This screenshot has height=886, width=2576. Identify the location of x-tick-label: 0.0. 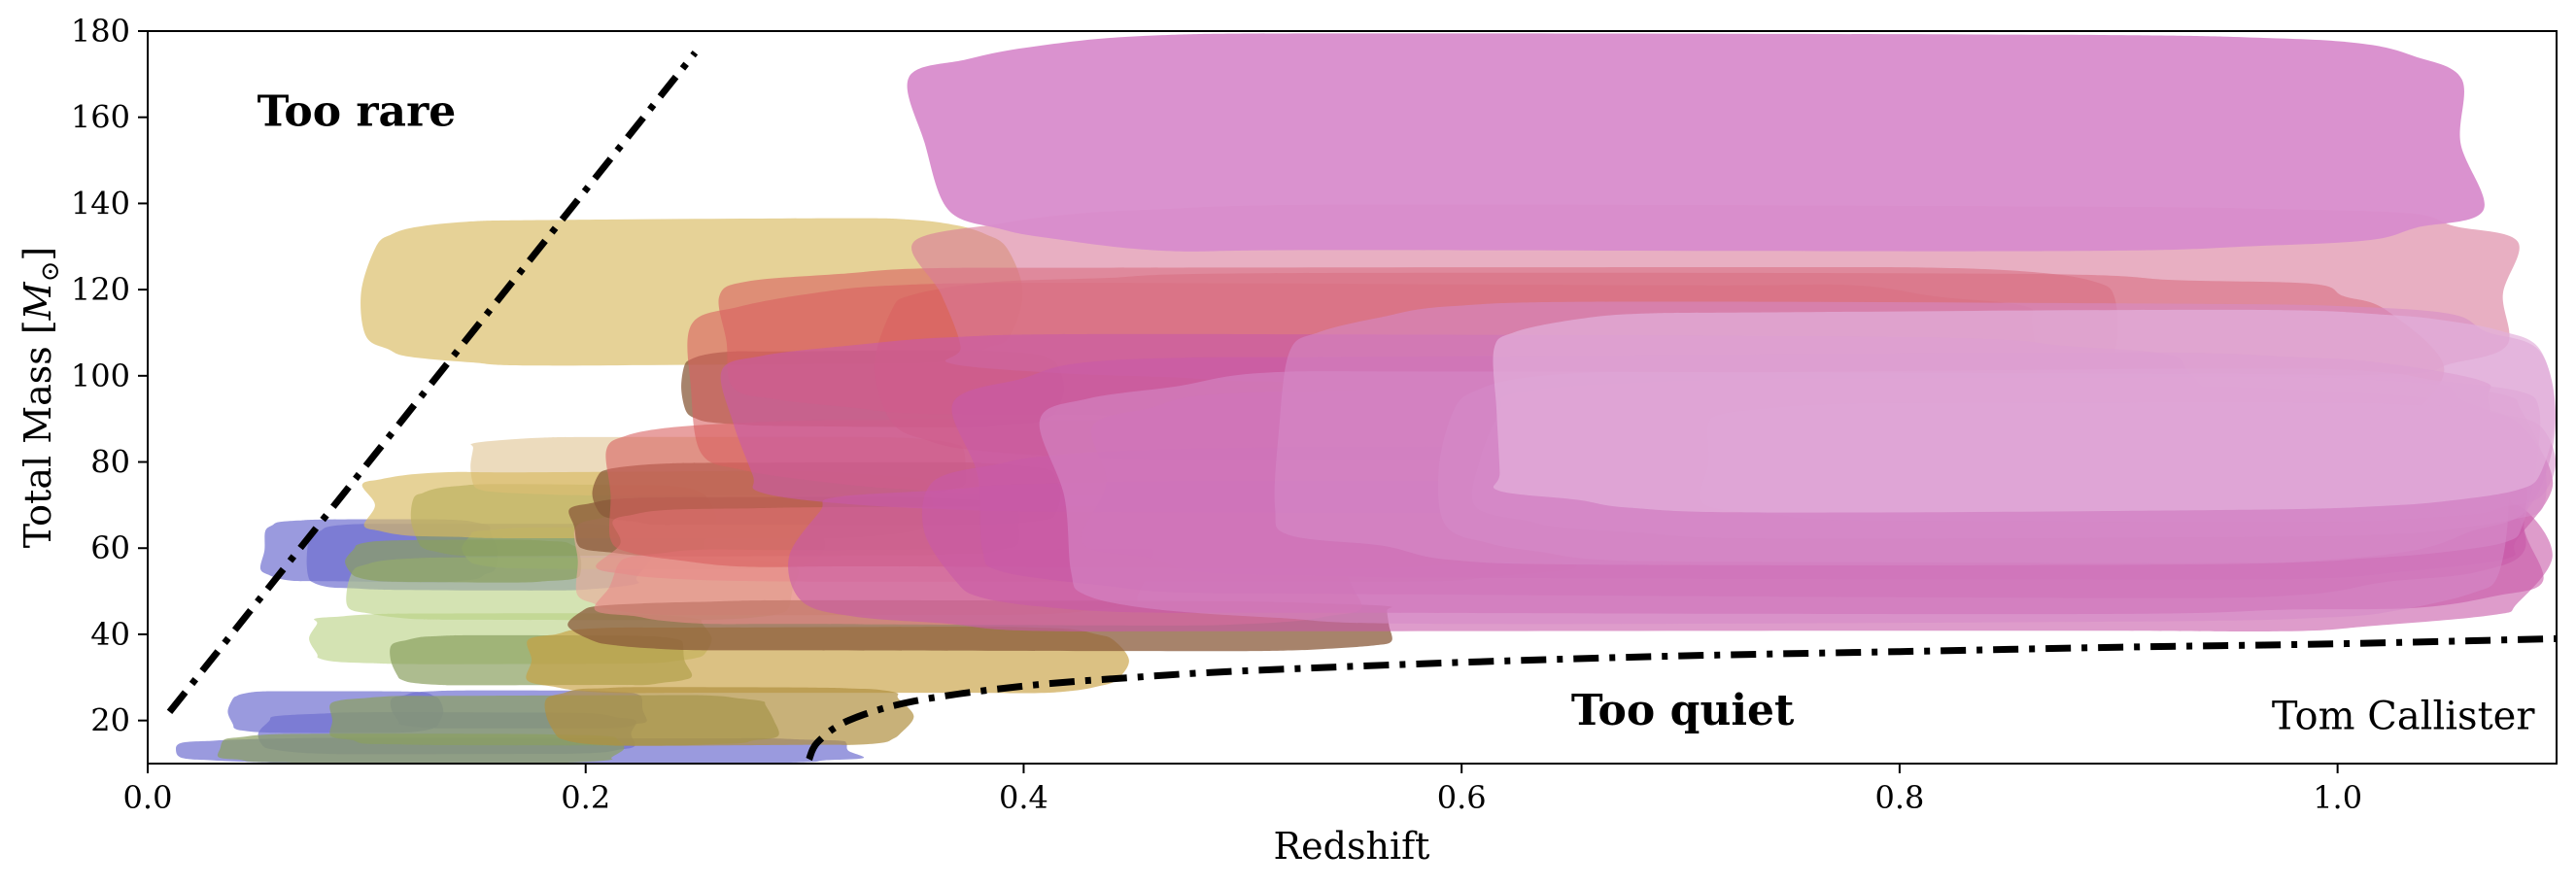
(148, 797).